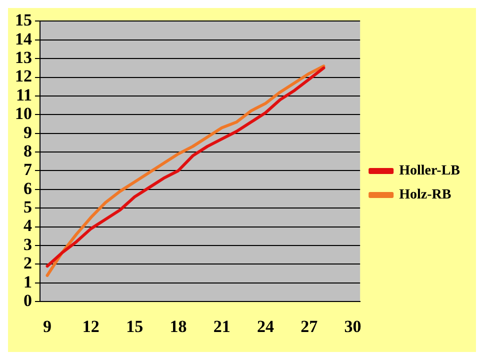  Describe the element at coordinates (309, 326) in the screenshot. I see `x-tick-label: 27` at that location.